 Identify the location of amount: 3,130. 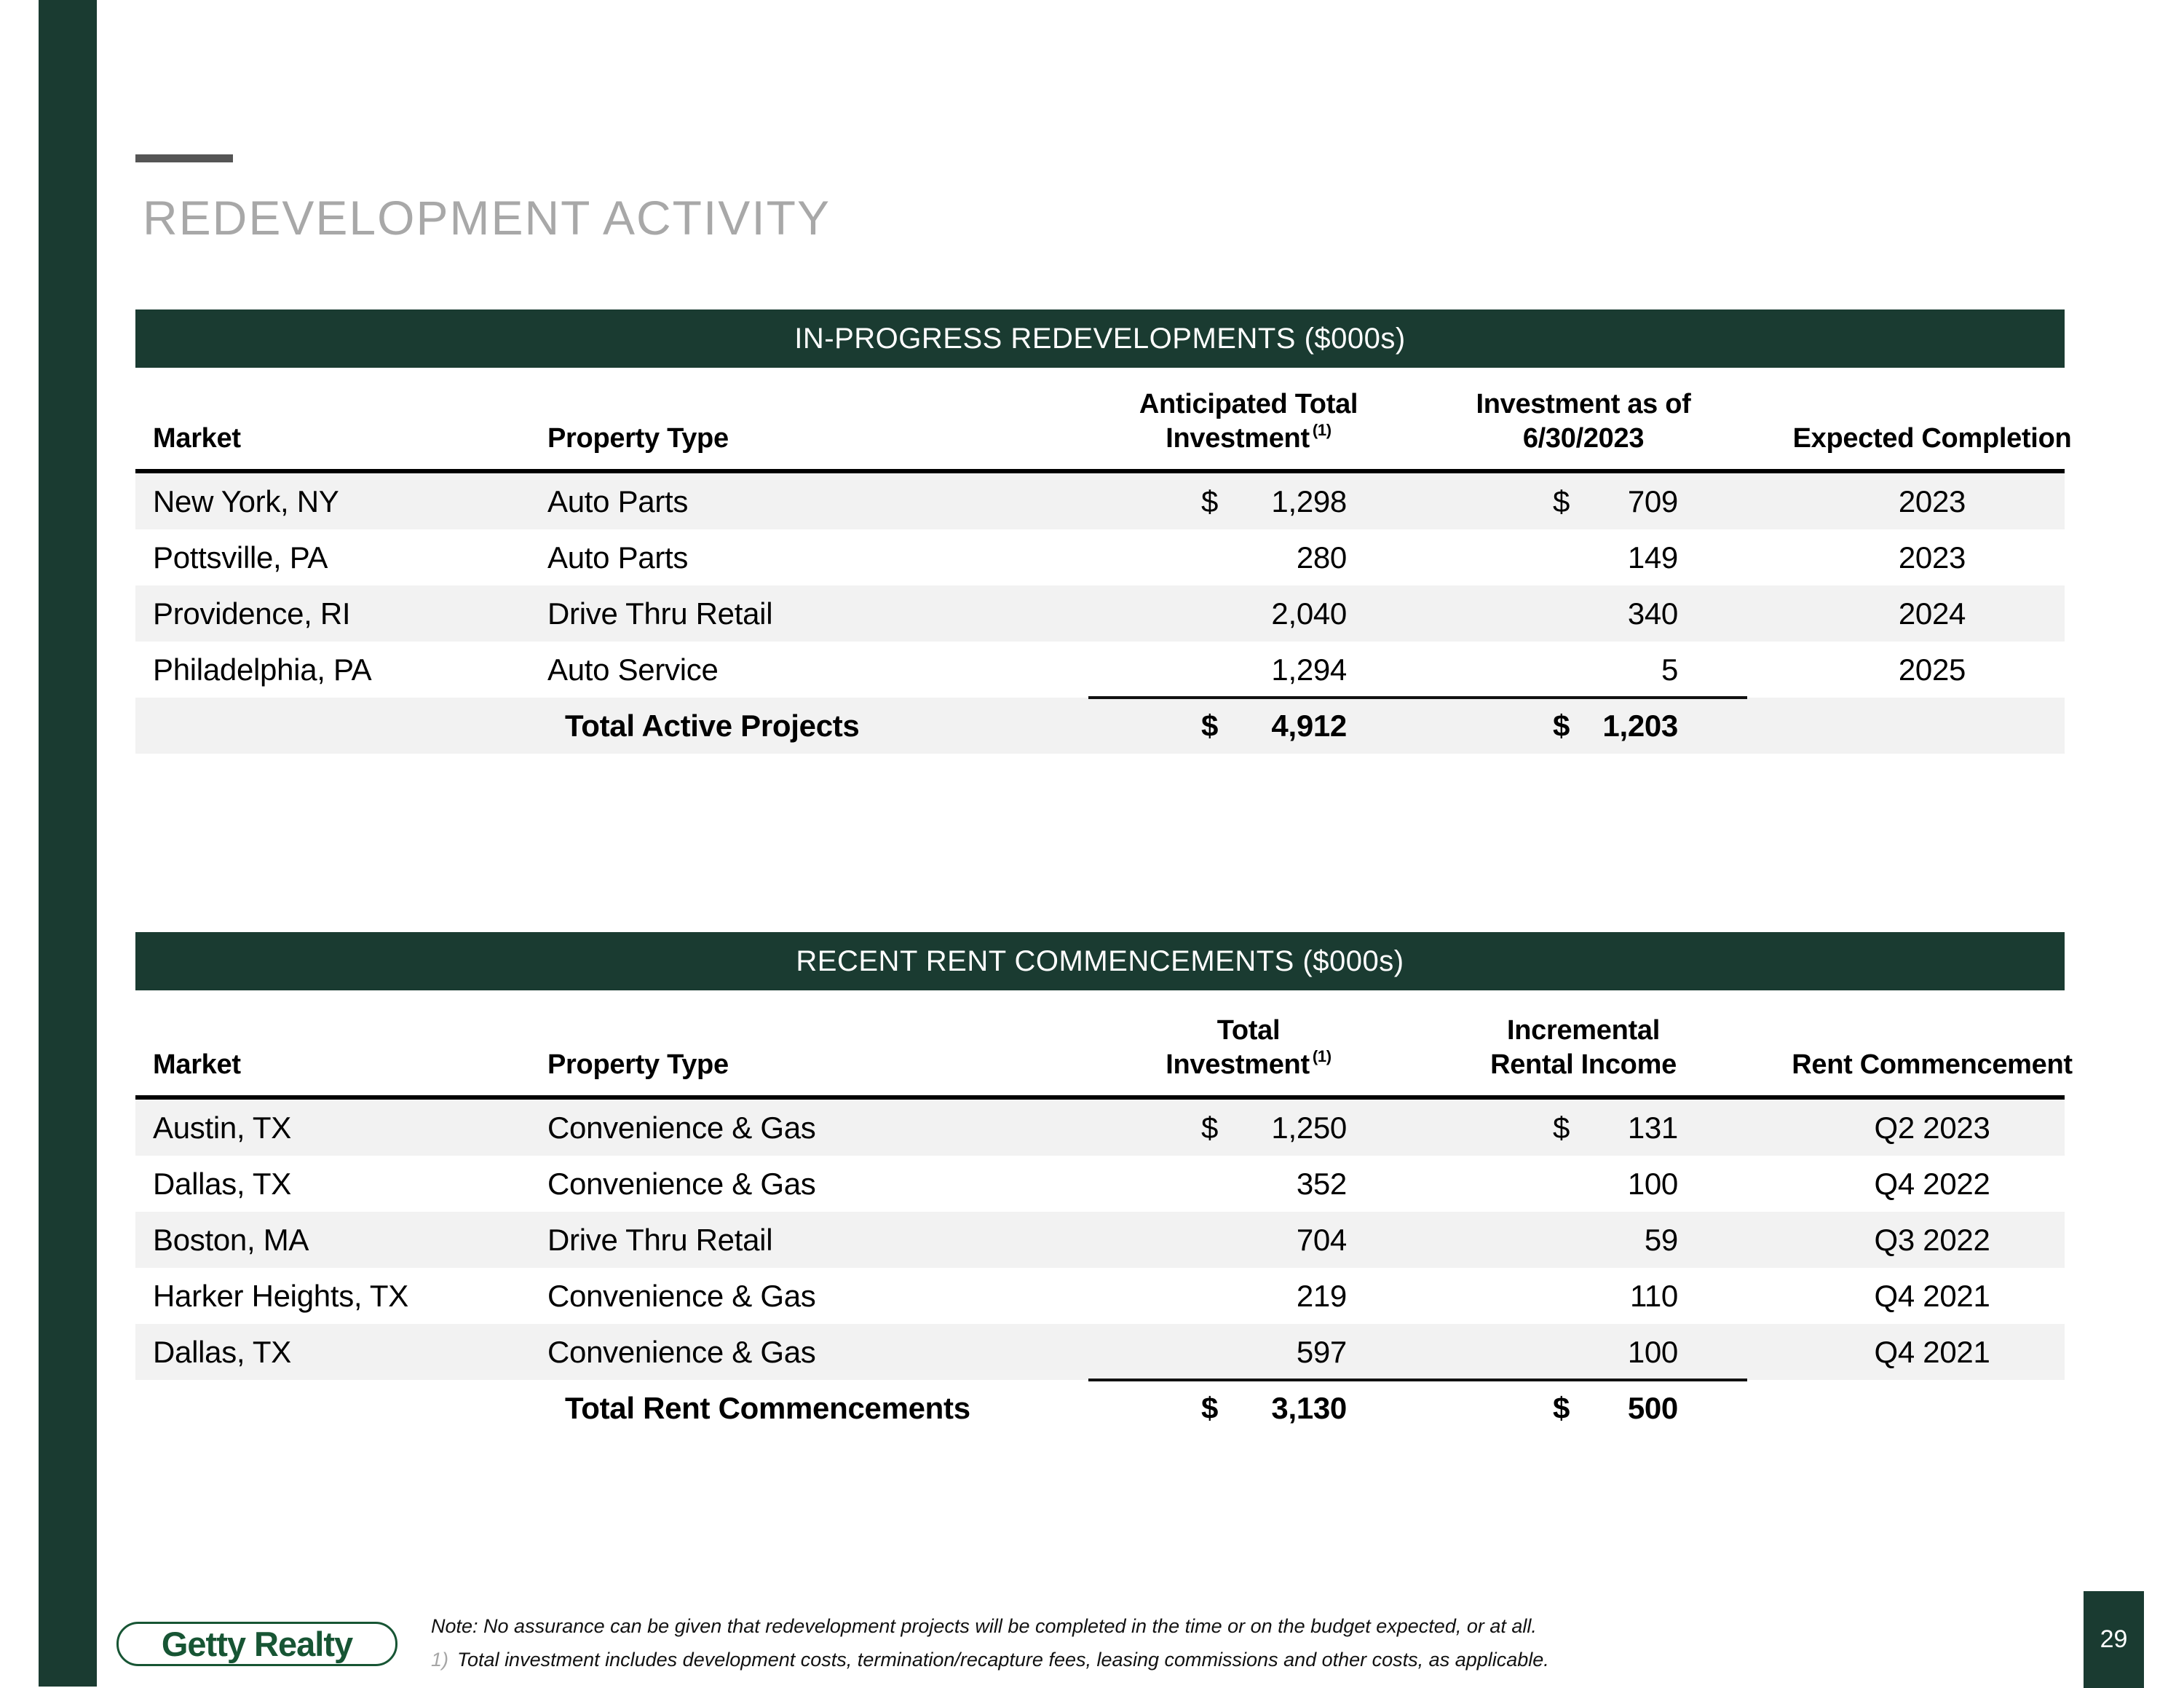
(1309, 1408).